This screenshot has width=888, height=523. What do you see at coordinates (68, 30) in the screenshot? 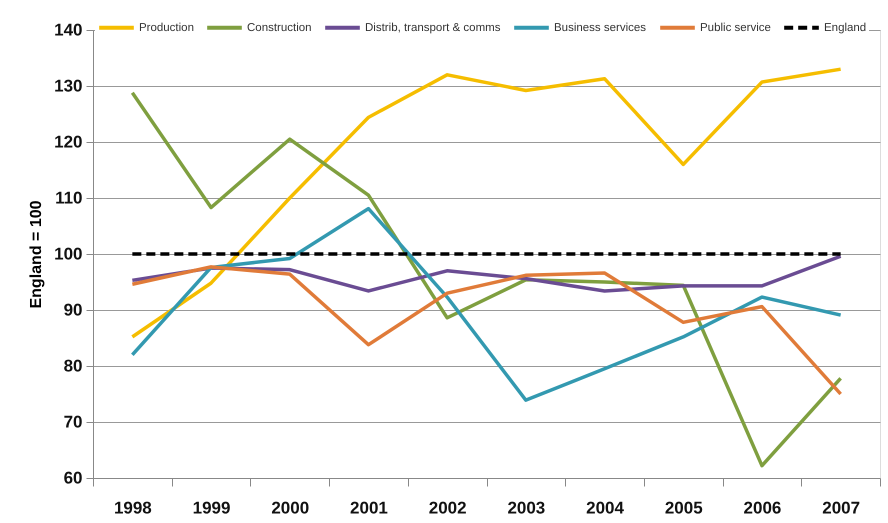
I see `y-tick-label: 140` at bounding box center [68, 30].